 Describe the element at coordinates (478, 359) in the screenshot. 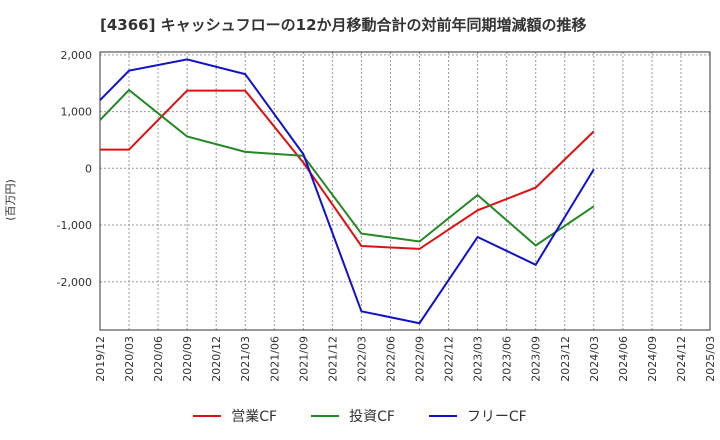

I see `x-tick-label: 2023/03` at that location.